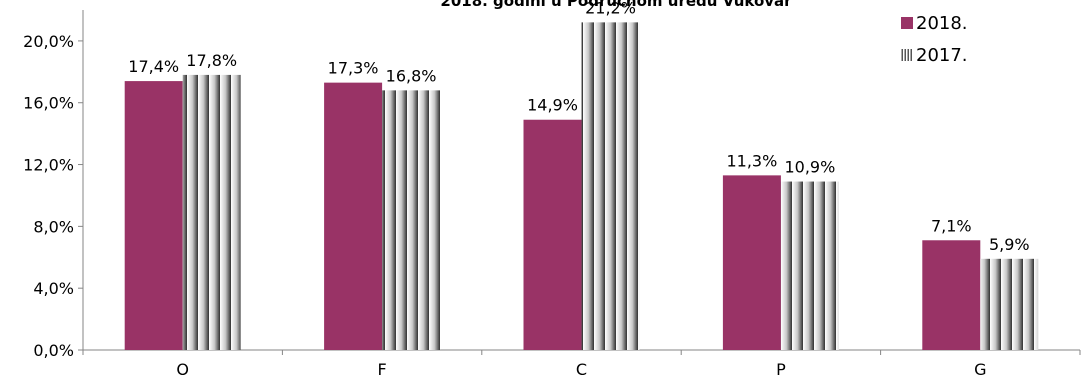 This screenshot has height=383, width=1083. What do you see at coordinates (980, 369) in the screenshot?
I see `x-category-label: G` at bounding box center [980, 369].